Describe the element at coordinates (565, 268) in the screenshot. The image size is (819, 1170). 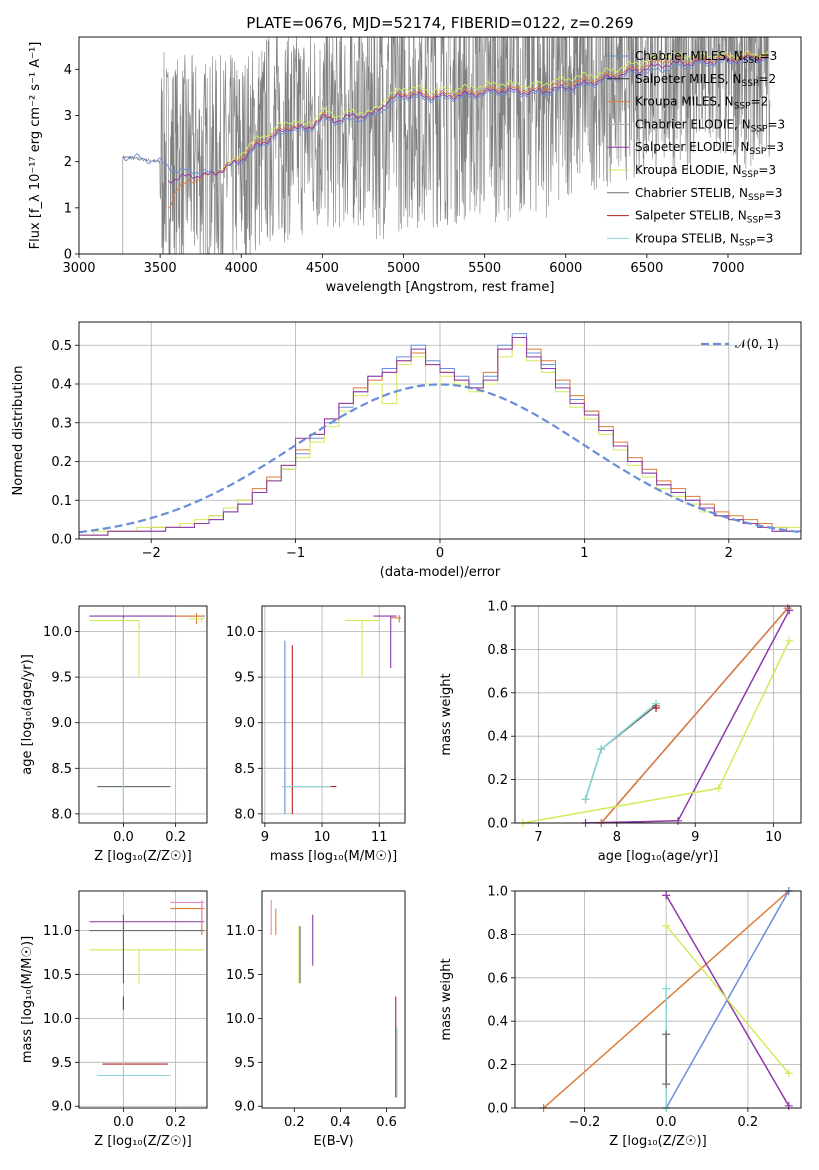
I see `x-tick-label: 6000` at that location.